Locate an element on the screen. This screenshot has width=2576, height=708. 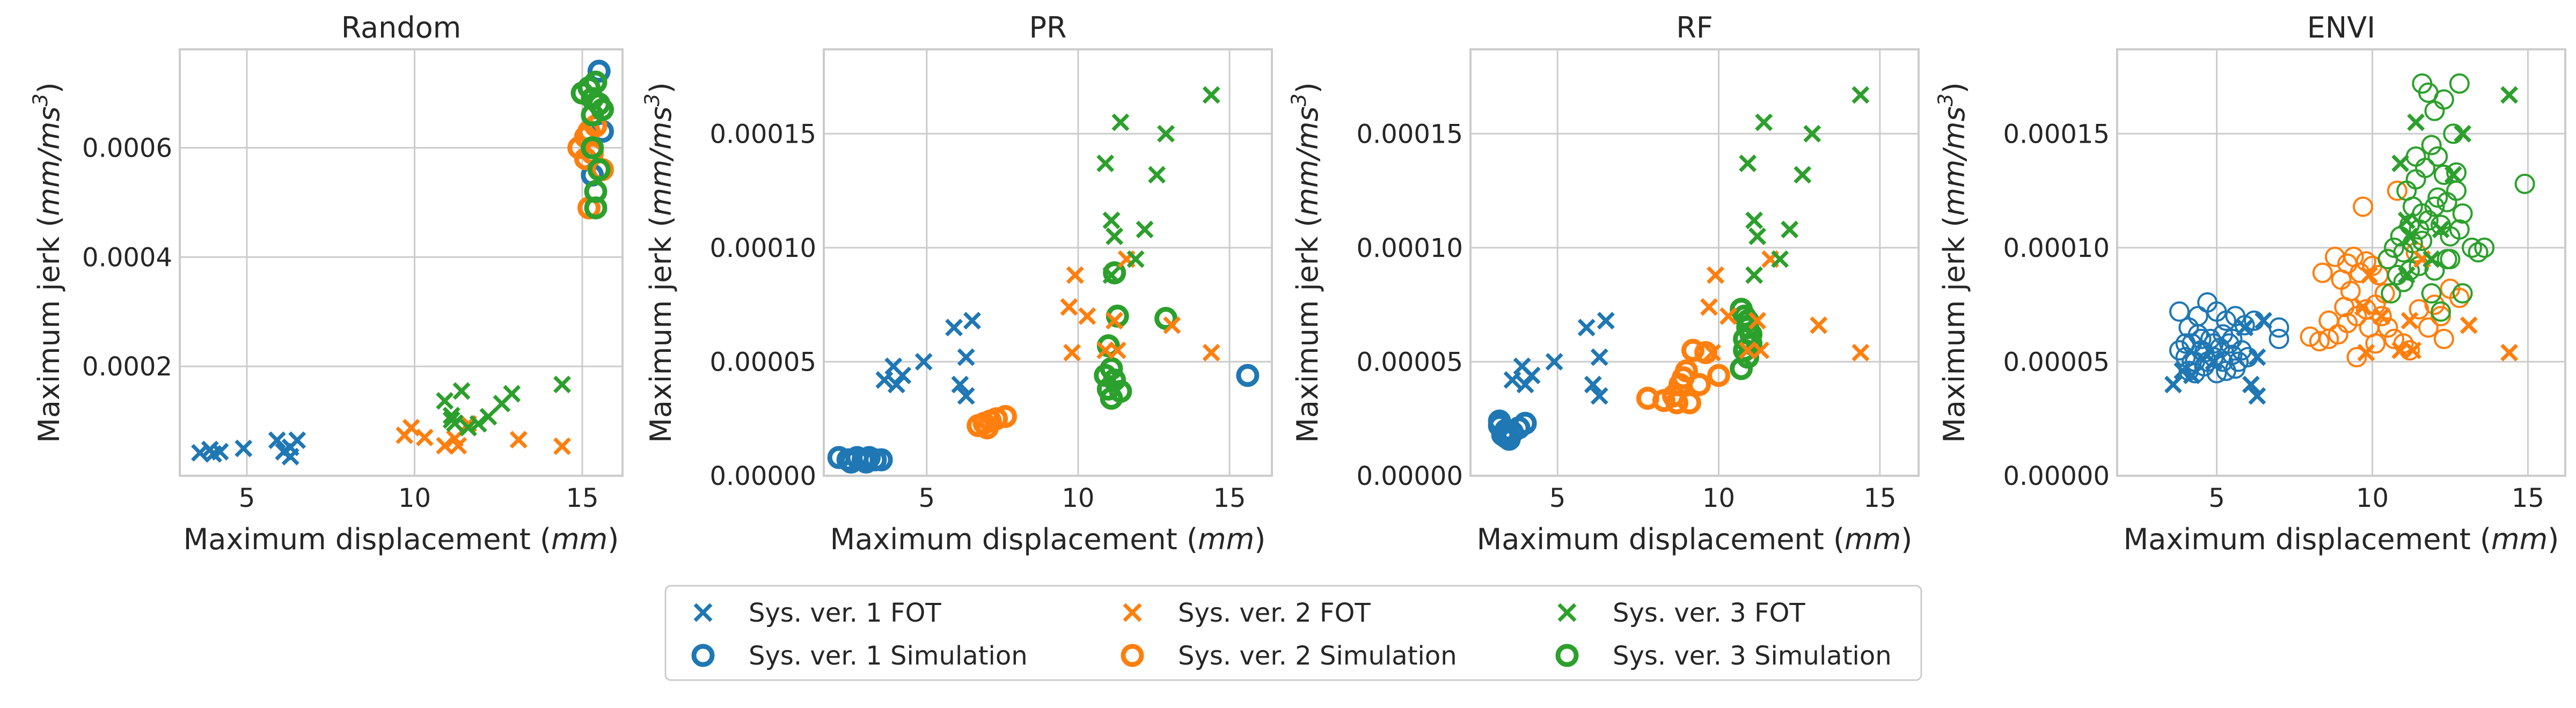
axes-frame is located at coordinates (401, 262).